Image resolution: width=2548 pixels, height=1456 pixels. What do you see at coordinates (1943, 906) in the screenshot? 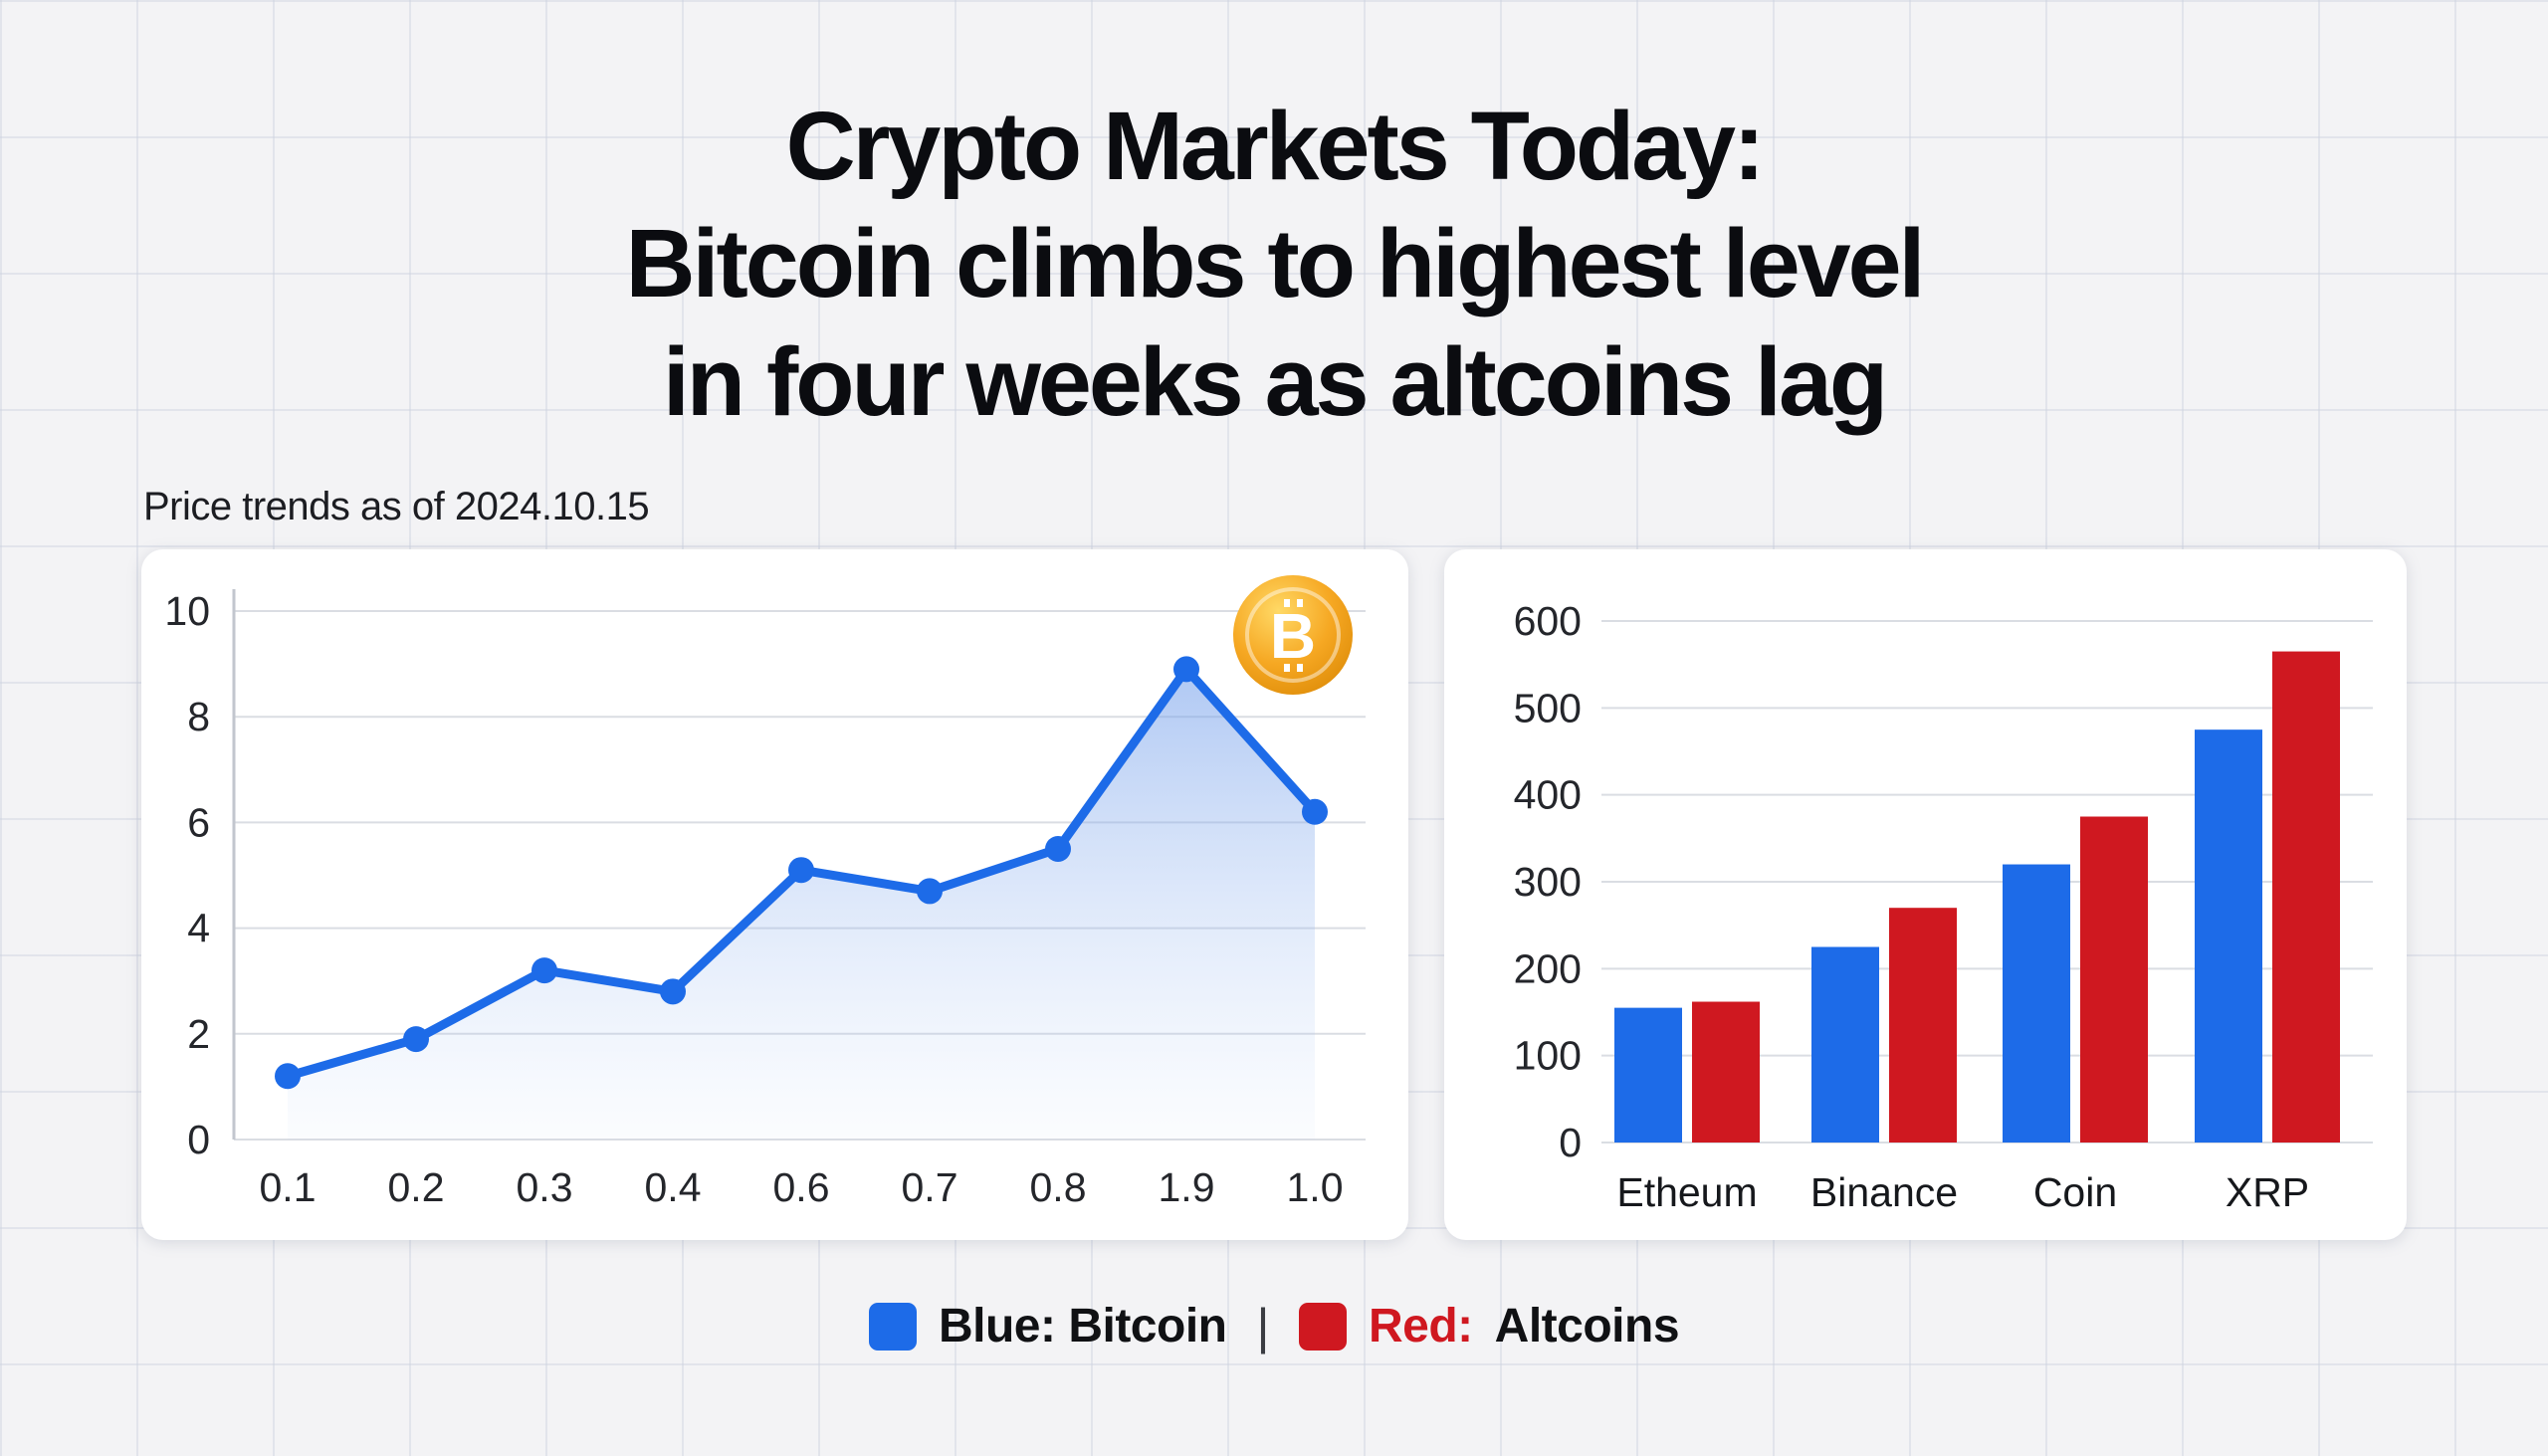
I see `altcoins-bar-chart: 0 100 200 300 400 500 600 Etheum Binance Coin XRP` at bounding box center [1943, 906].